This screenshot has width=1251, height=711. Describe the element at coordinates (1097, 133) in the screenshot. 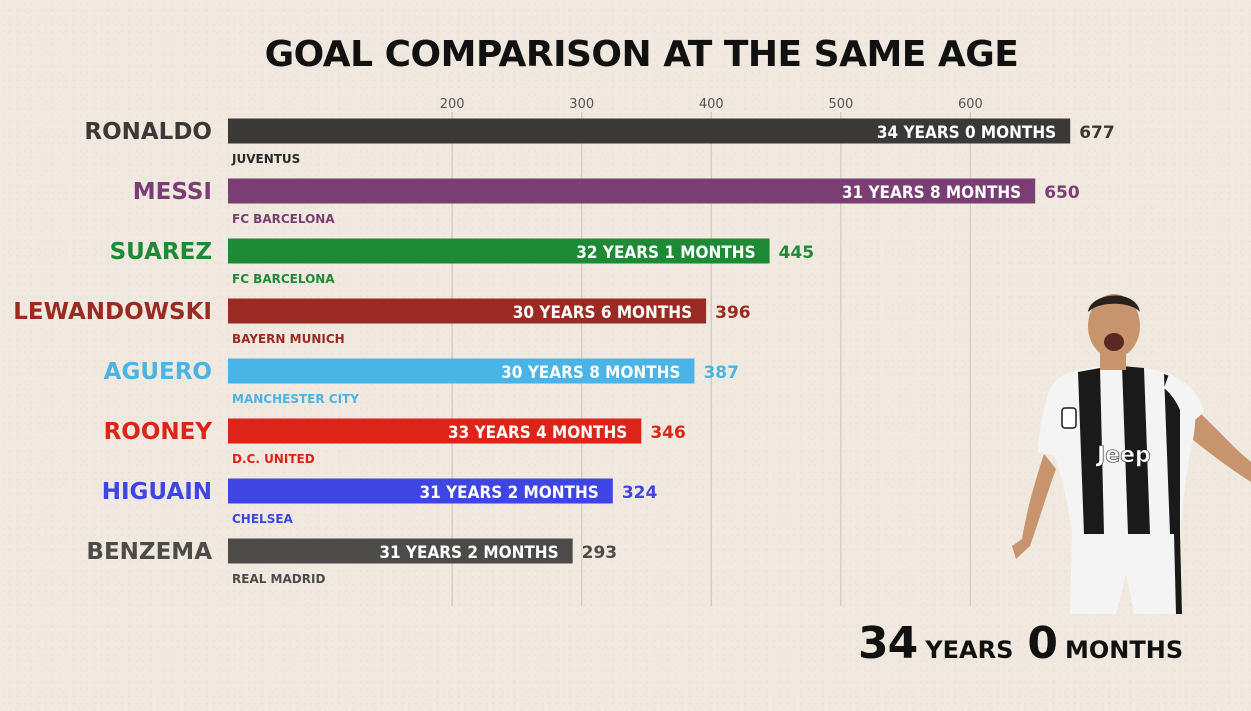

I see `goal-value-label: 677` at that location.